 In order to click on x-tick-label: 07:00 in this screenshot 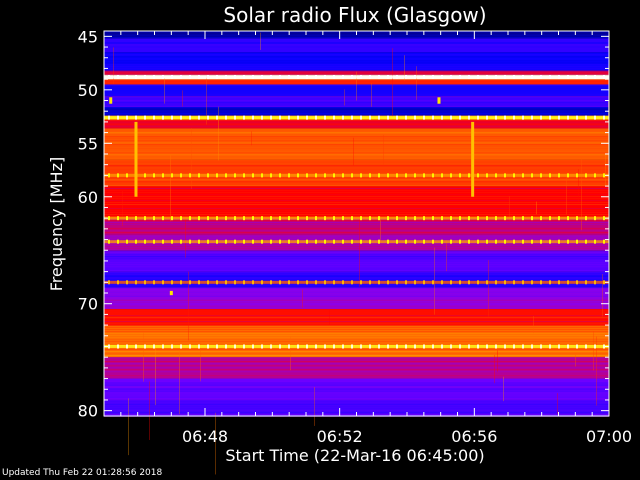, I will do `click(609, 436)`.